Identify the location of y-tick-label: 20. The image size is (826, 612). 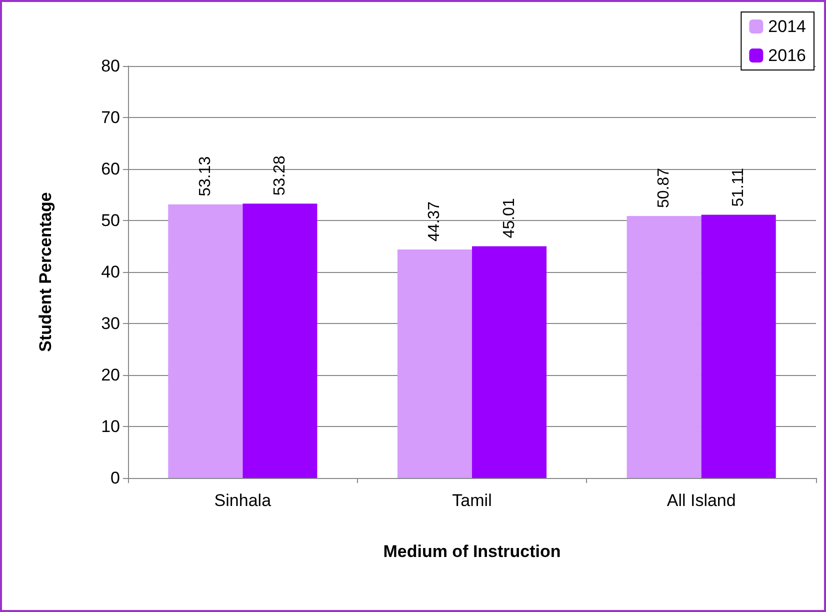
(110, 375).